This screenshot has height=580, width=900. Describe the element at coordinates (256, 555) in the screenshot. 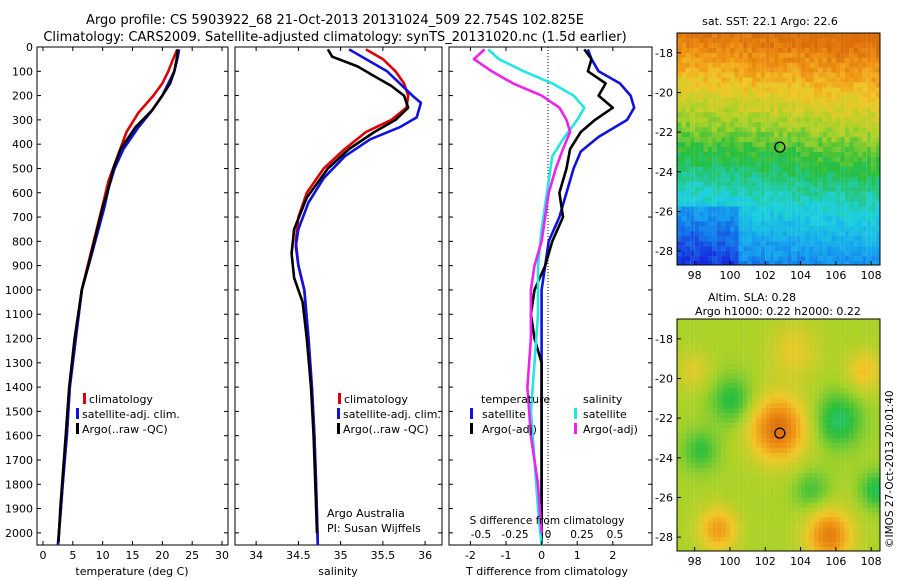

I see `x-tick-label: 34` at that location.